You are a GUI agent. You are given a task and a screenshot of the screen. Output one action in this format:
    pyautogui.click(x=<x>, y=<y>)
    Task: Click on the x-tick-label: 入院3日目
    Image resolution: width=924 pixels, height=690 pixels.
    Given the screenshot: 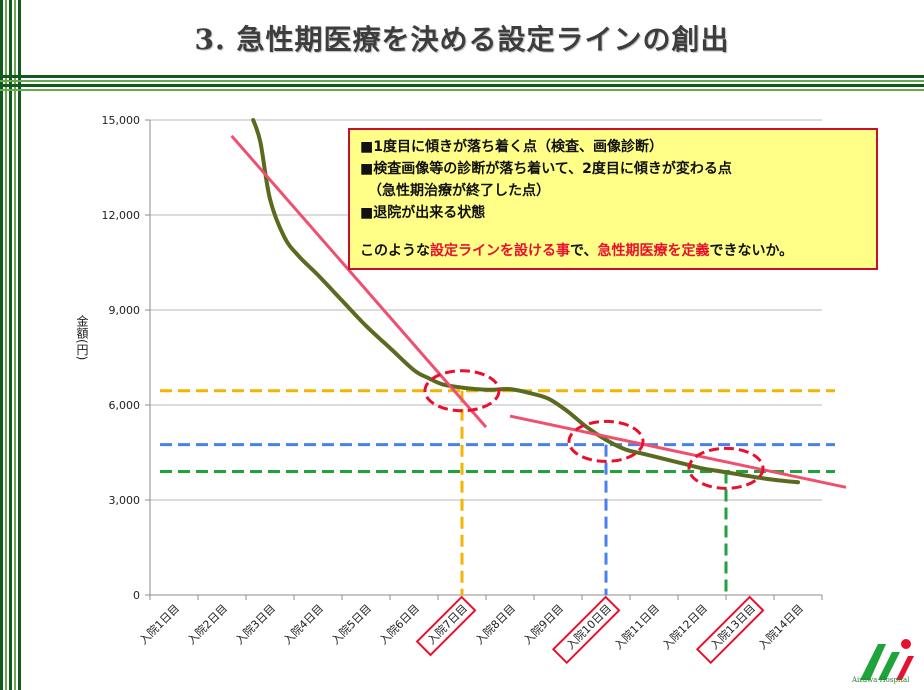 What is the action you would take?
    pyautogui.click(x=255, y=624)
    